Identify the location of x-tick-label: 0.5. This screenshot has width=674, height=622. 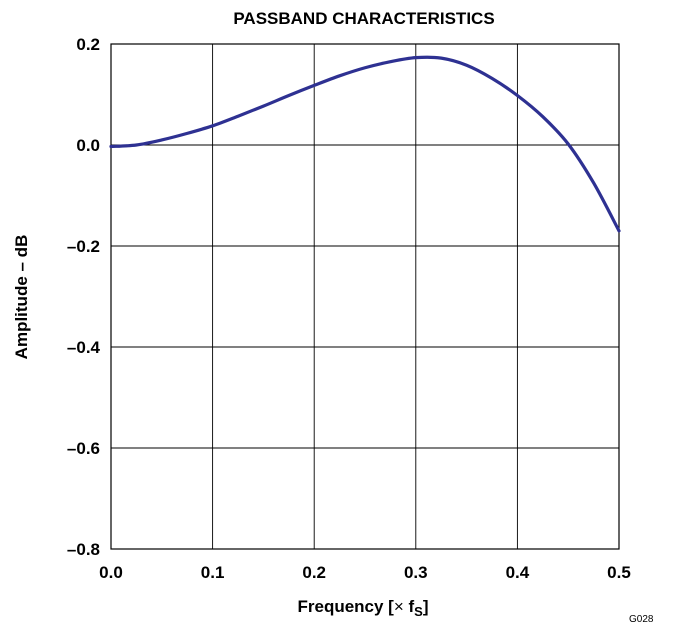
(619, 572).